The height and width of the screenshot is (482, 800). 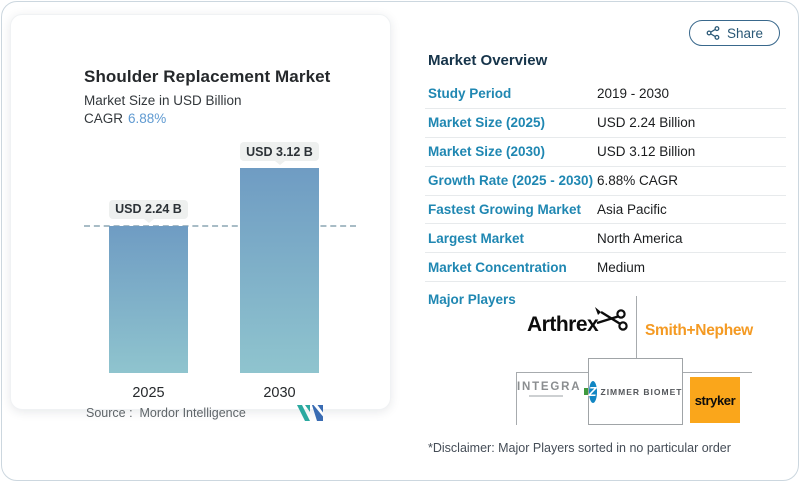 I want to click on table-row: Growth Rate (2025 - 2030) 6.88% CAGR, so click(x=605, y=181).